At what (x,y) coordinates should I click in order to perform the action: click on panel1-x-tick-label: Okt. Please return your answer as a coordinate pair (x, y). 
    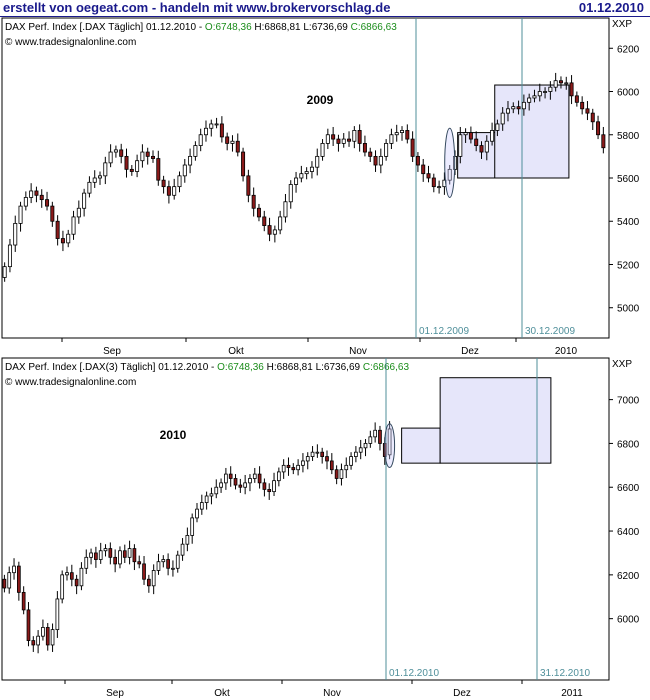
    Looking at the image, I should click on (236, 351).